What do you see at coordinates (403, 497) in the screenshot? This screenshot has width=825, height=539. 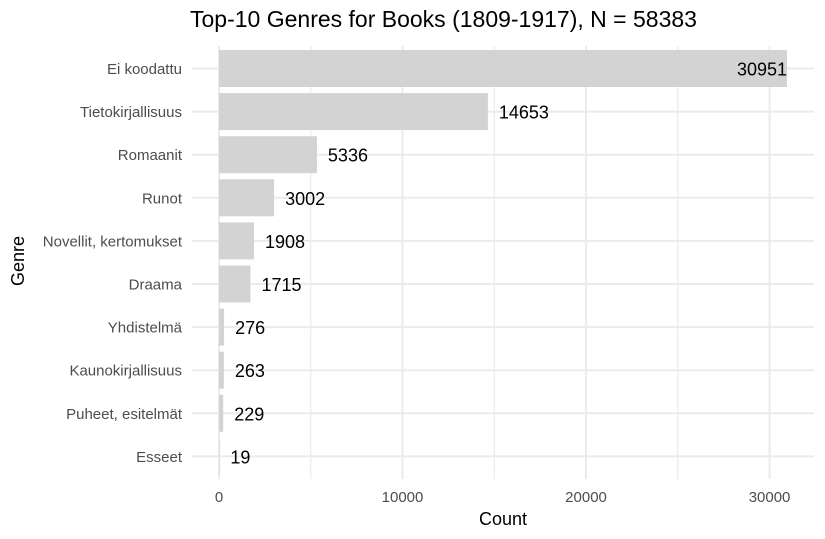 I see `x-tick-label: 10000` at bounding box center [403, 497].